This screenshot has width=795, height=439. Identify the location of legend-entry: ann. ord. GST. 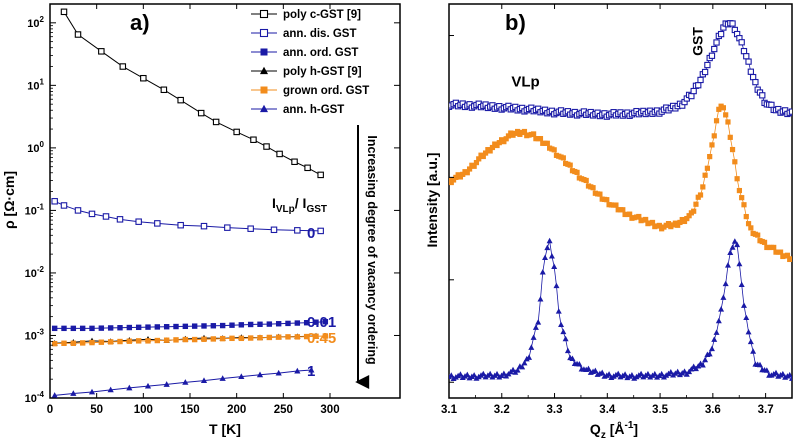
(320, 53).